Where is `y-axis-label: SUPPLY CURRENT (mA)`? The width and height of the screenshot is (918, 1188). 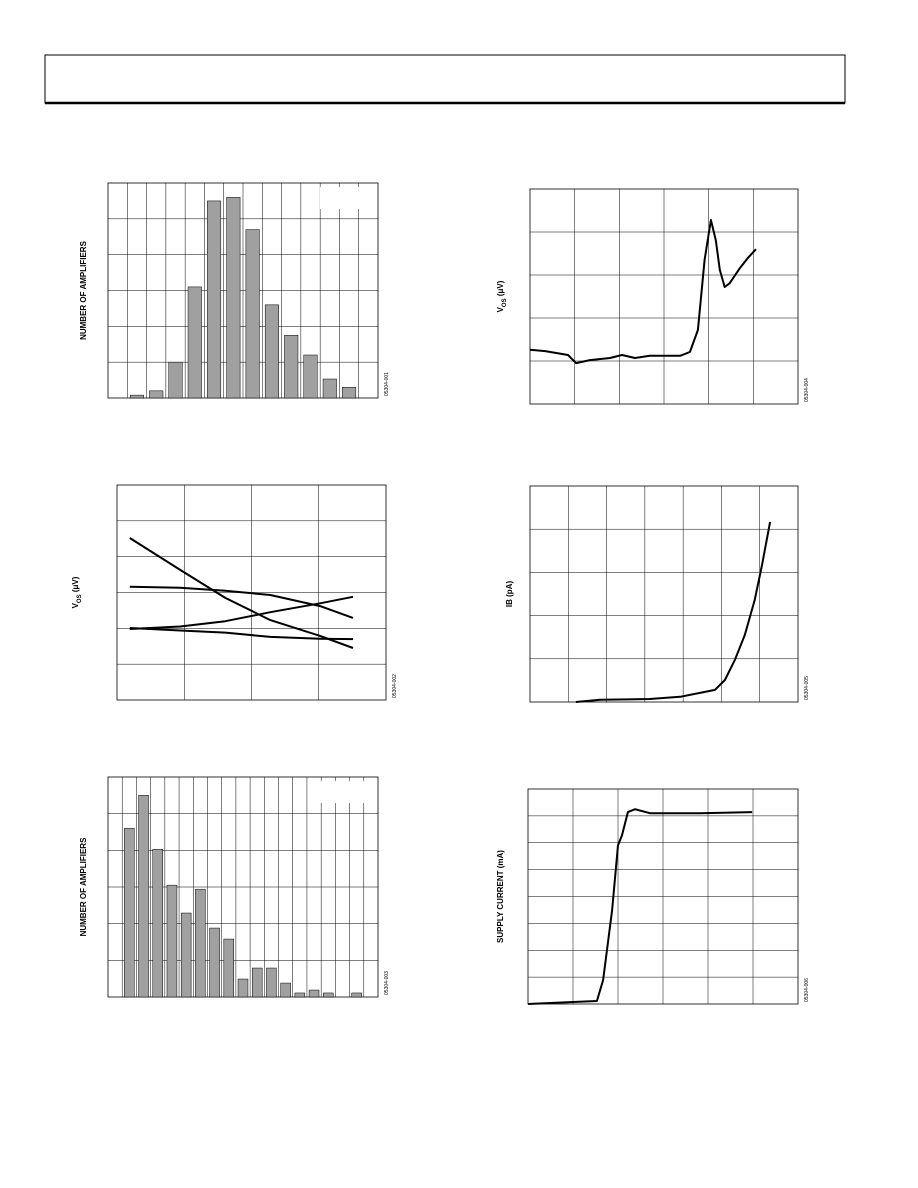
y-axis-label: SUPPLY CURRENT (mA) is located at coordinates (500, 896).